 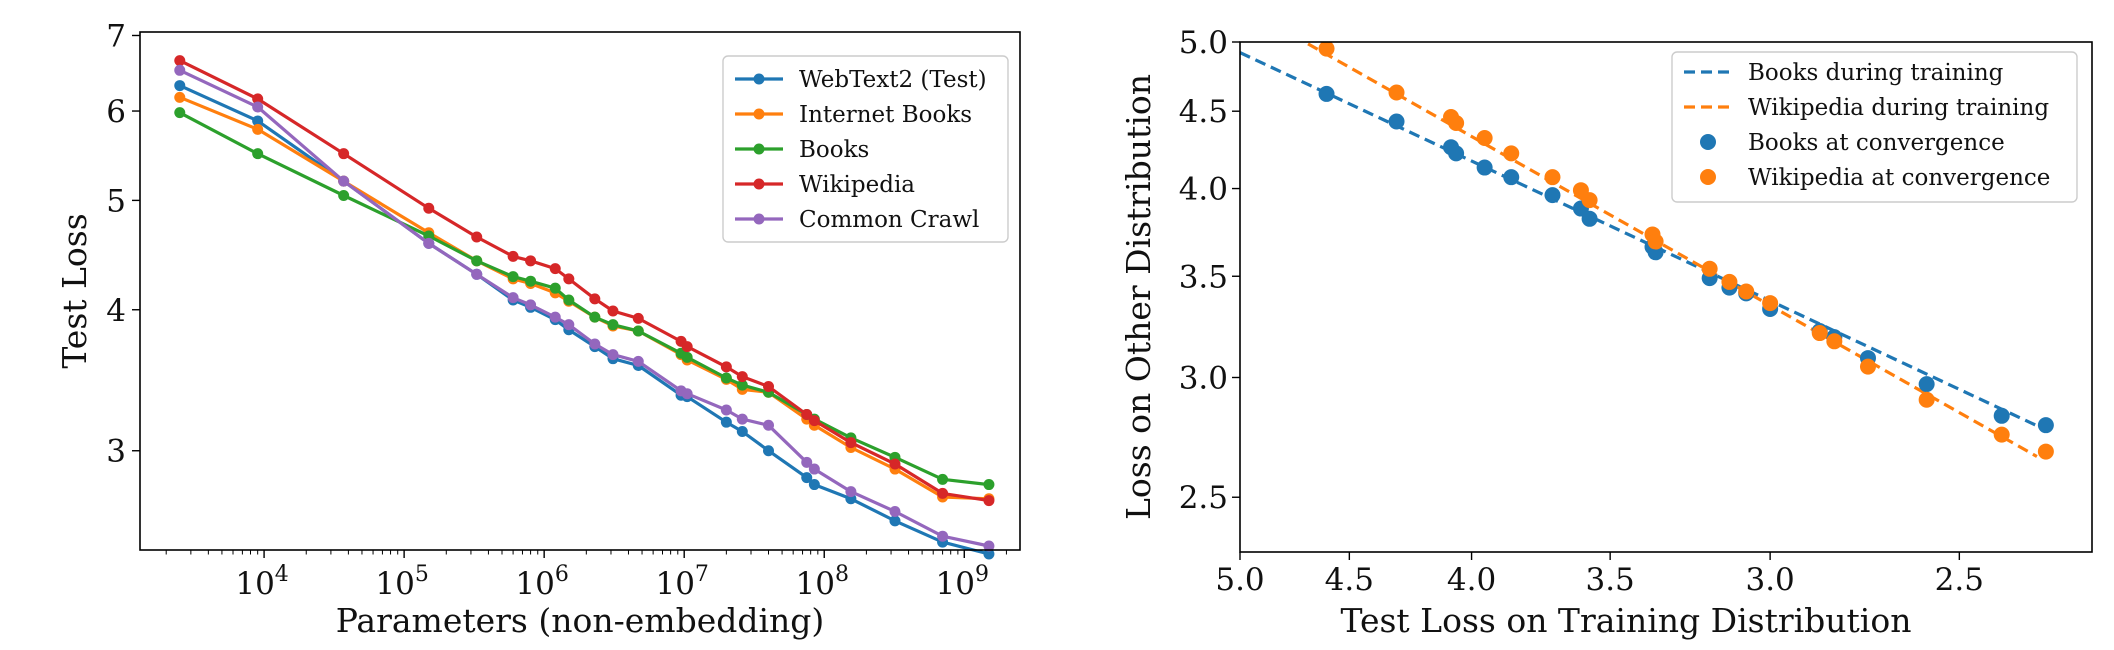 I want to click on legend-label-4: Common Crawl, so click(x=889, y=220).